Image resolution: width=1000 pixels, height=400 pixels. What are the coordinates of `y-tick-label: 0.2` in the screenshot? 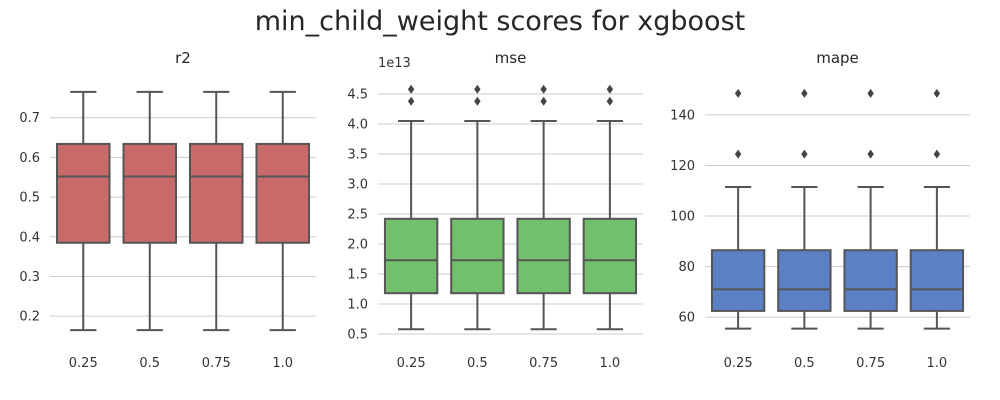 It's located at (29, 317).